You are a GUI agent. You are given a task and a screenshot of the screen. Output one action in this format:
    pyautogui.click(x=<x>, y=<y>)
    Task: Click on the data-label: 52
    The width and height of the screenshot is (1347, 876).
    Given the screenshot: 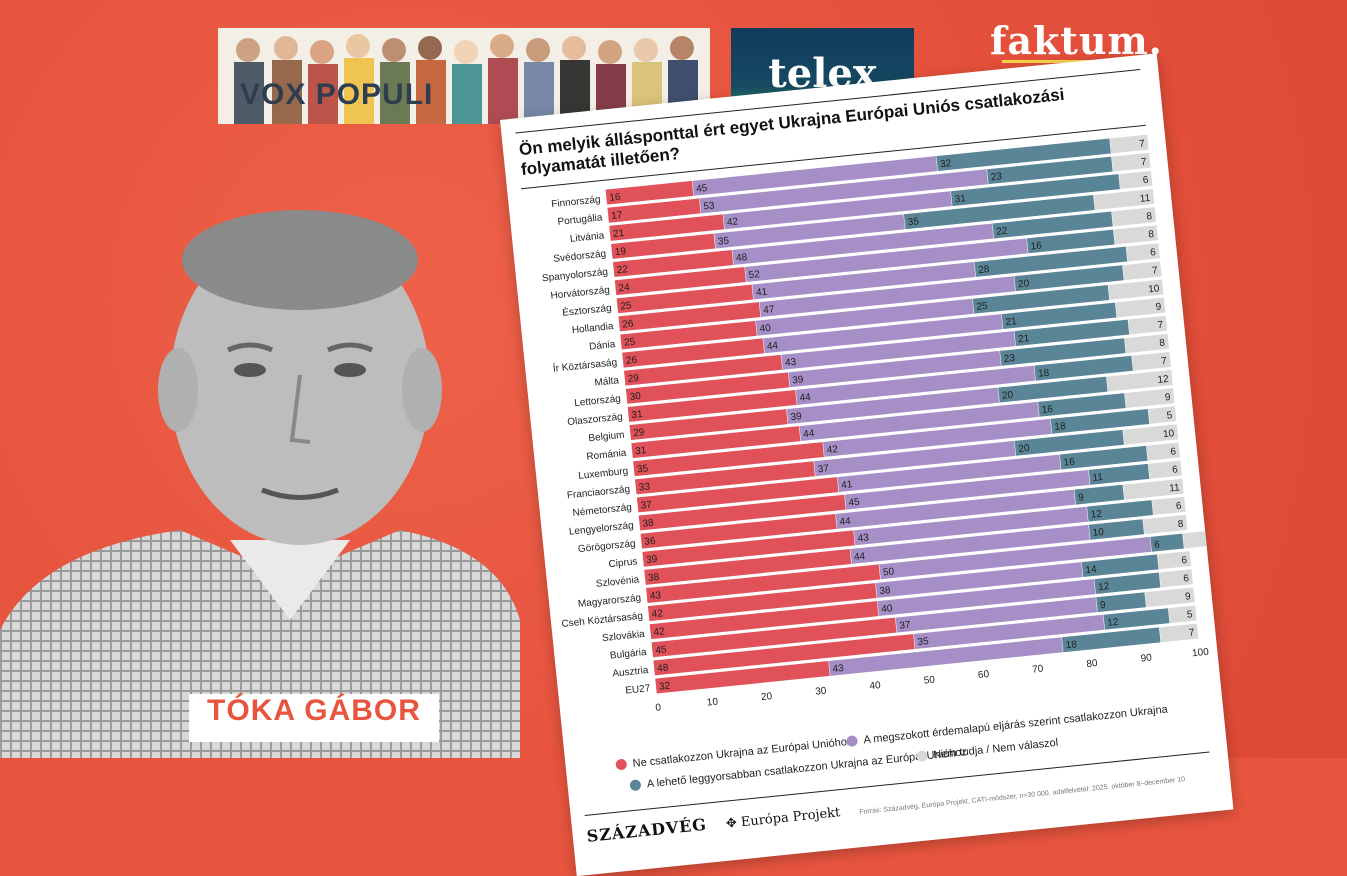 What is the action you would take?
    pyautogui.click(x=754, y=275)
    